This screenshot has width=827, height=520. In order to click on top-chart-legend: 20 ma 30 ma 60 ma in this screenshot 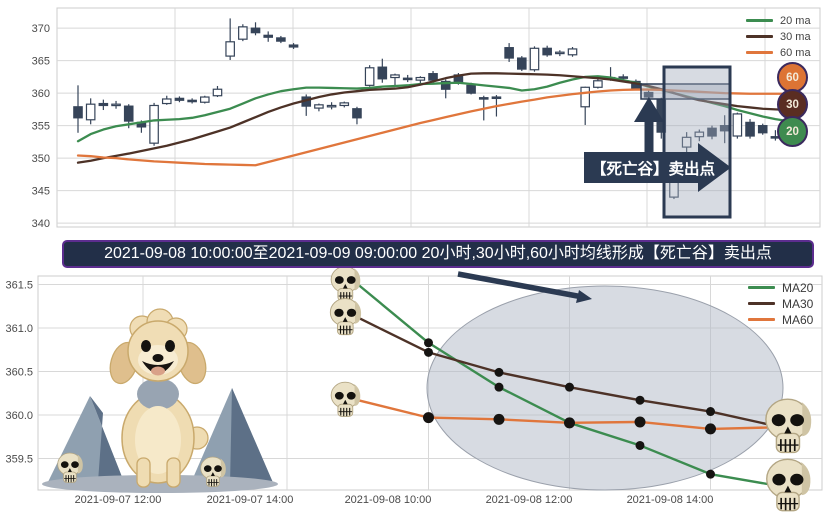, I will do `click(778, 36)`.